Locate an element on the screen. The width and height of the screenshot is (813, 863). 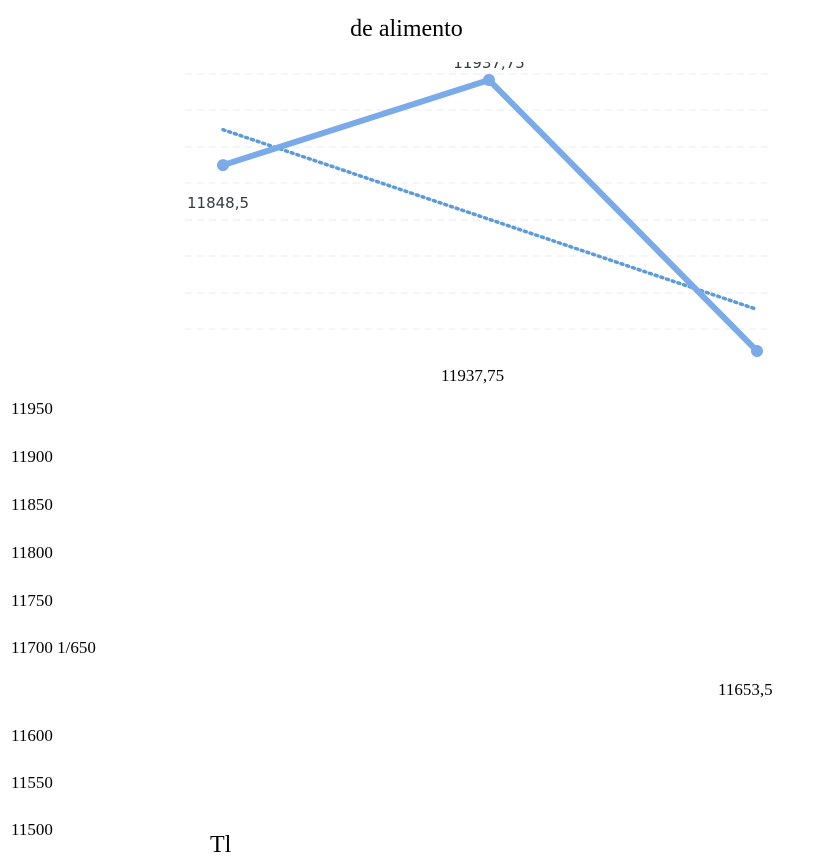
y-tick-2: 11850 is located at coordinates (32, 504).